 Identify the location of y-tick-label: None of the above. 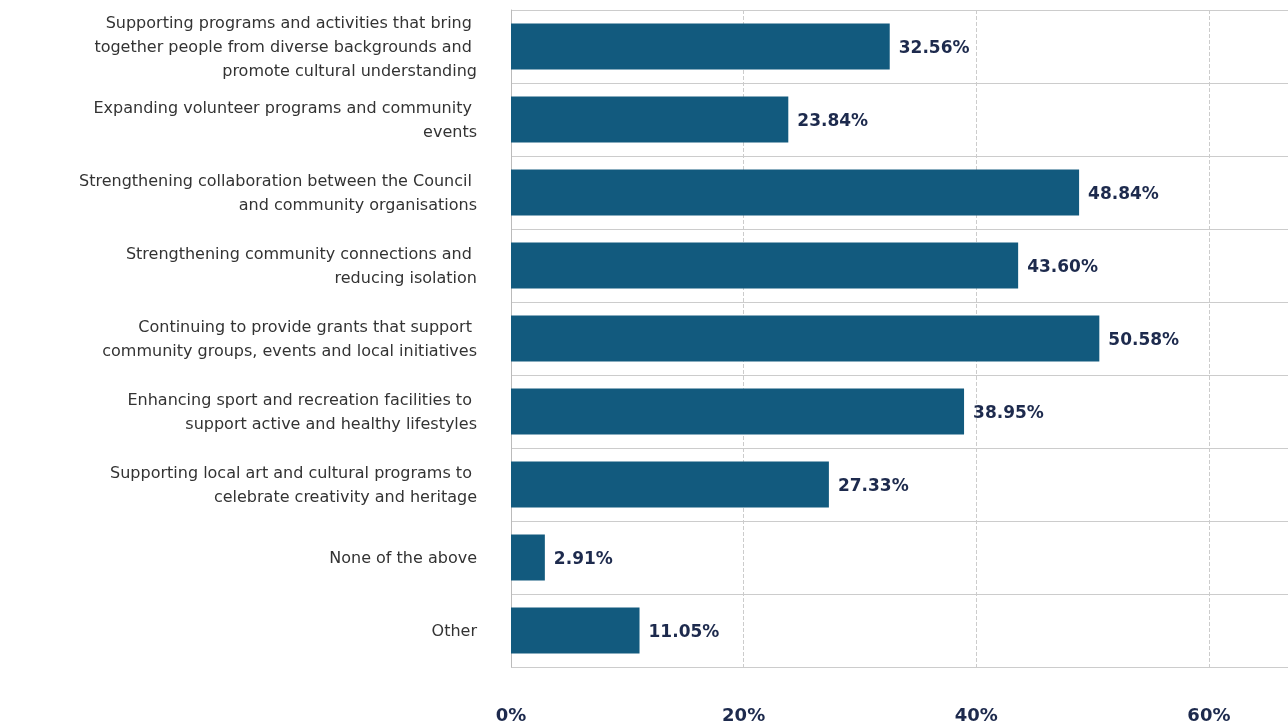
(403, 557).